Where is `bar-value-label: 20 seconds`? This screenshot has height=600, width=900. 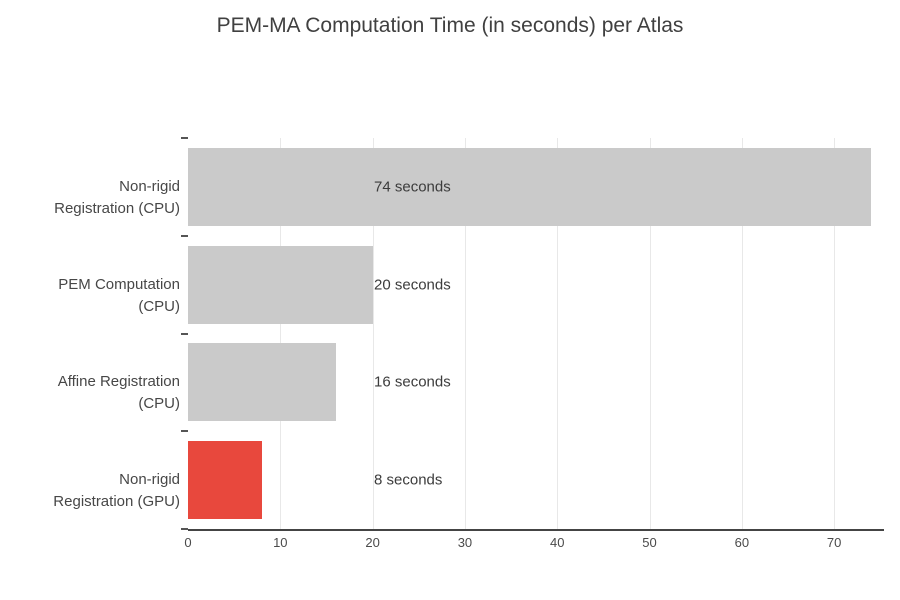
bar-value-label: 20 seconds is located at coordinates (412, 285).